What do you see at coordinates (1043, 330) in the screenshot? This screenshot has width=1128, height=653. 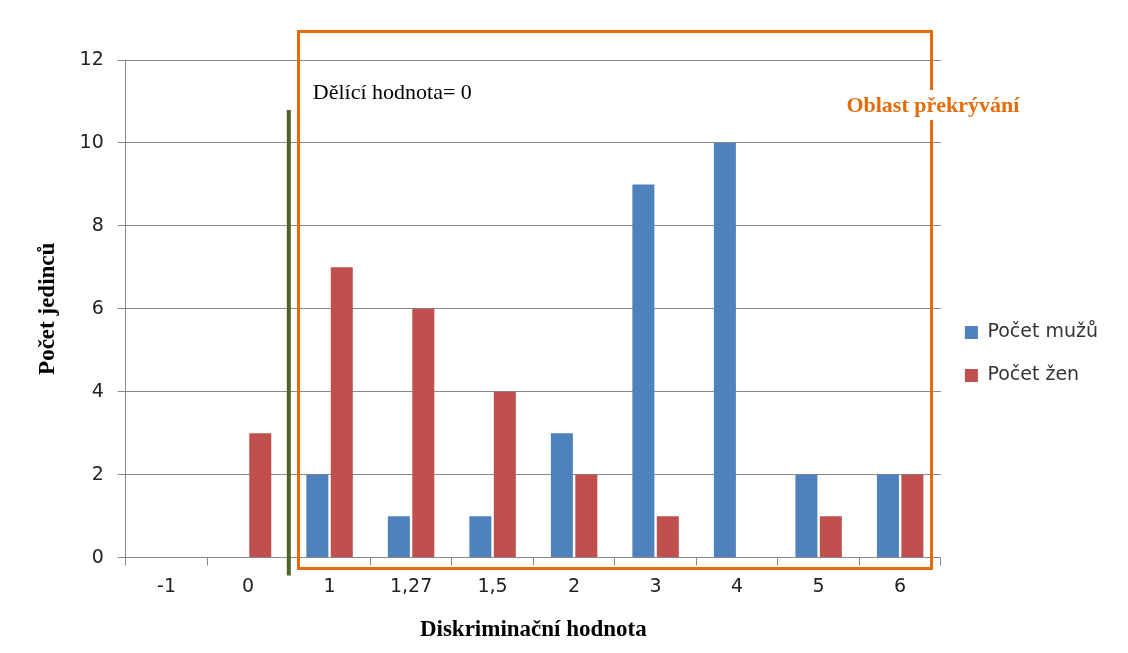 I see `legend-label: Počet mužů` at bounding box center [1043, 330].